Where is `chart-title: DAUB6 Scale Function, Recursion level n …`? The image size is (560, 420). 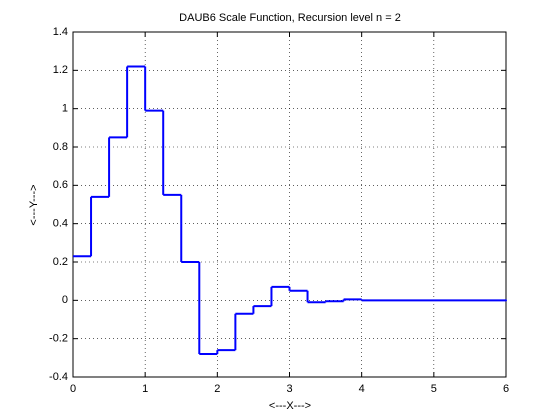
chart-title: DAUB6 Scale Function, Recursion level n … is located at coordinates (290, 18).